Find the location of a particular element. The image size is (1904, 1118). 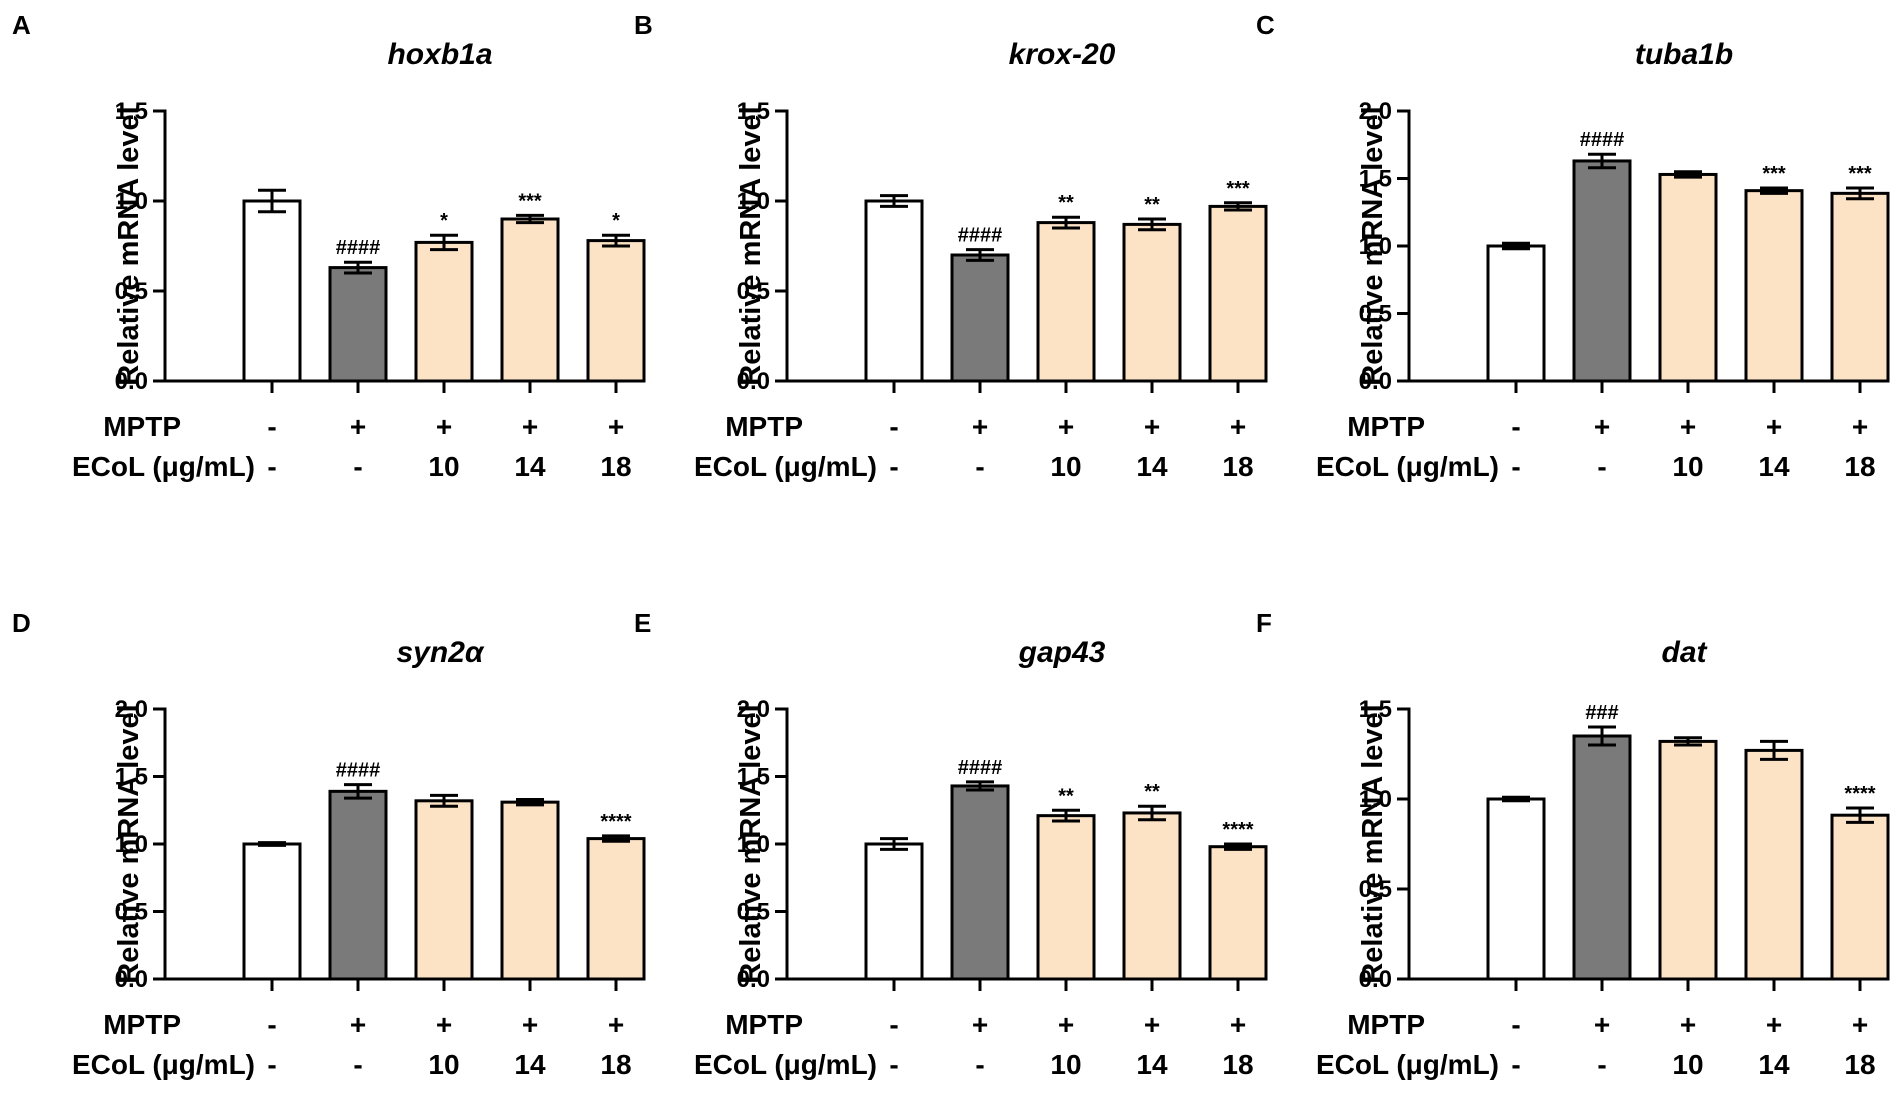

panel-letter: F is located at coordinates (1264, 623).